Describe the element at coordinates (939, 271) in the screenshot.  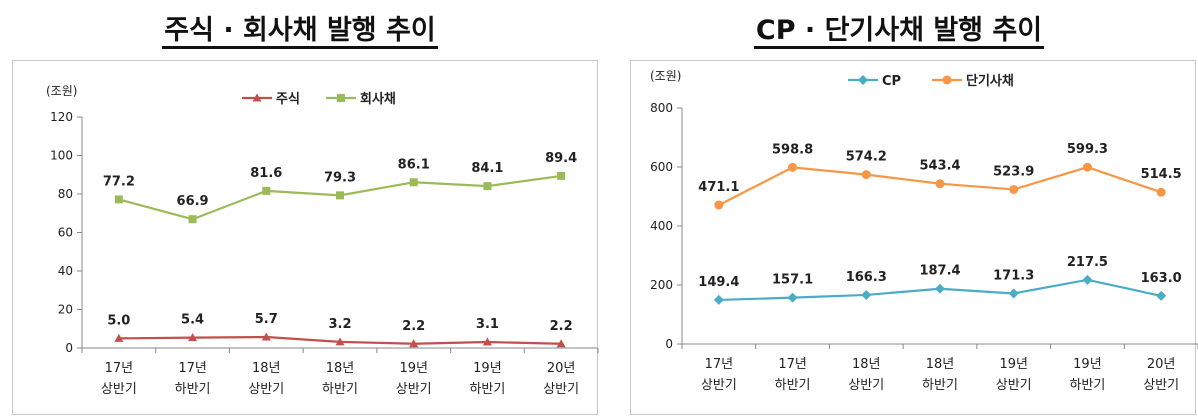
I see `data-label: 187.4` at that location.